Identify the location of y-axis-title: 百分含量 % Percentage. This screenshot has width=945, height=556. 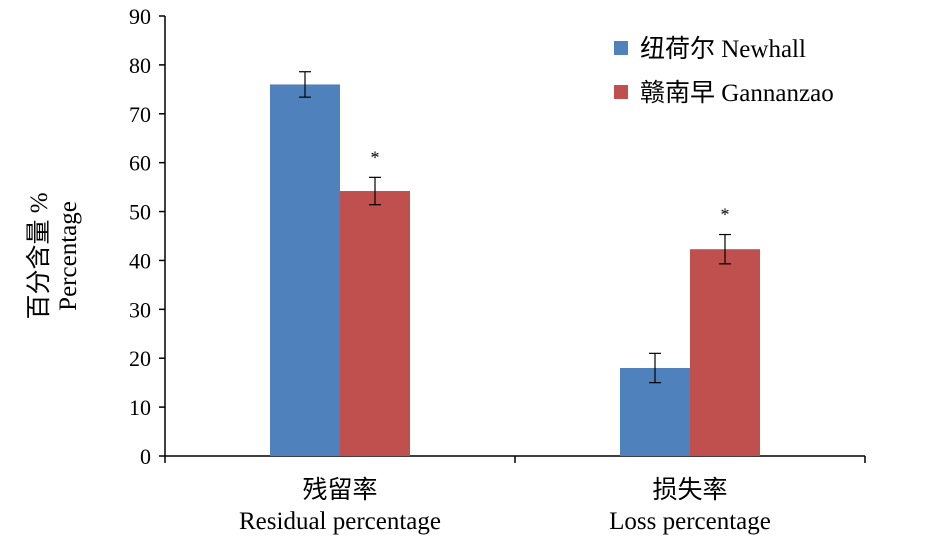
(53, 255).